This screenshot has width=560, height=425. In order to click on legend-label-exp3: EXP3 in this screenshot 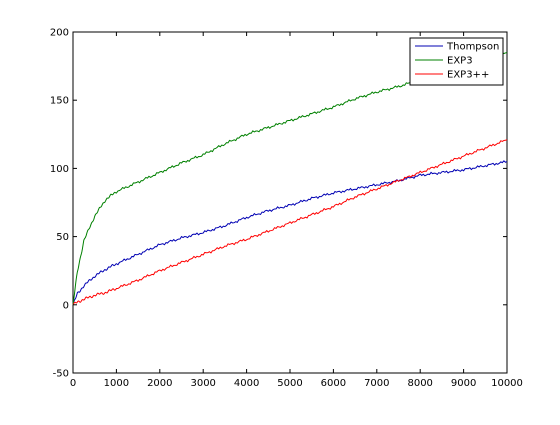, I will do `click(460, 61)`.